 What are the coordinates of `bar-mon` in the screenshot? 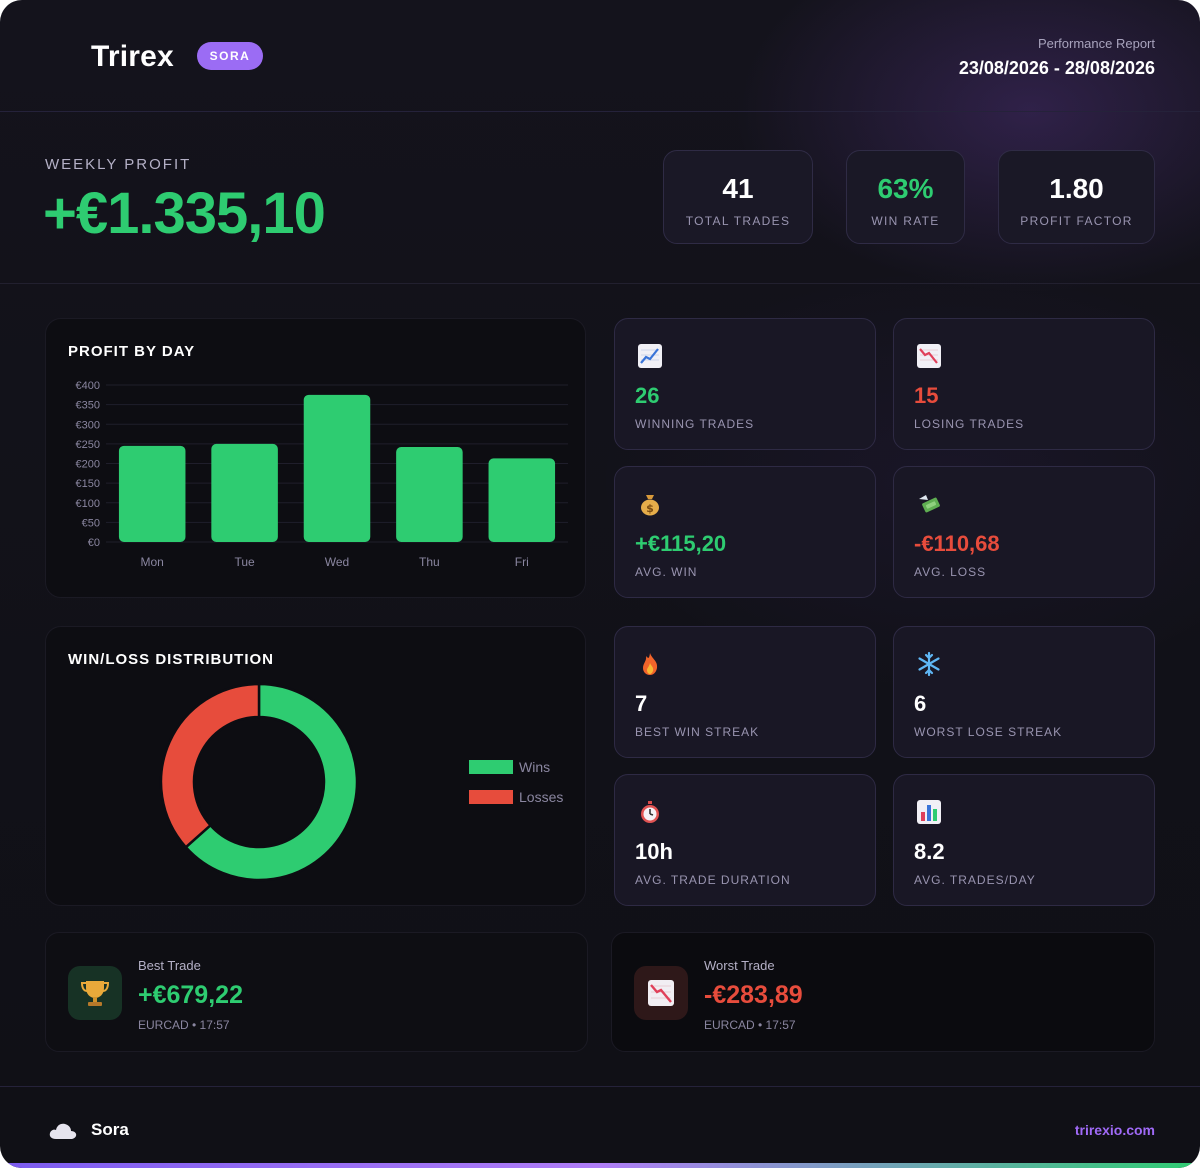 It's located at (152, 493).